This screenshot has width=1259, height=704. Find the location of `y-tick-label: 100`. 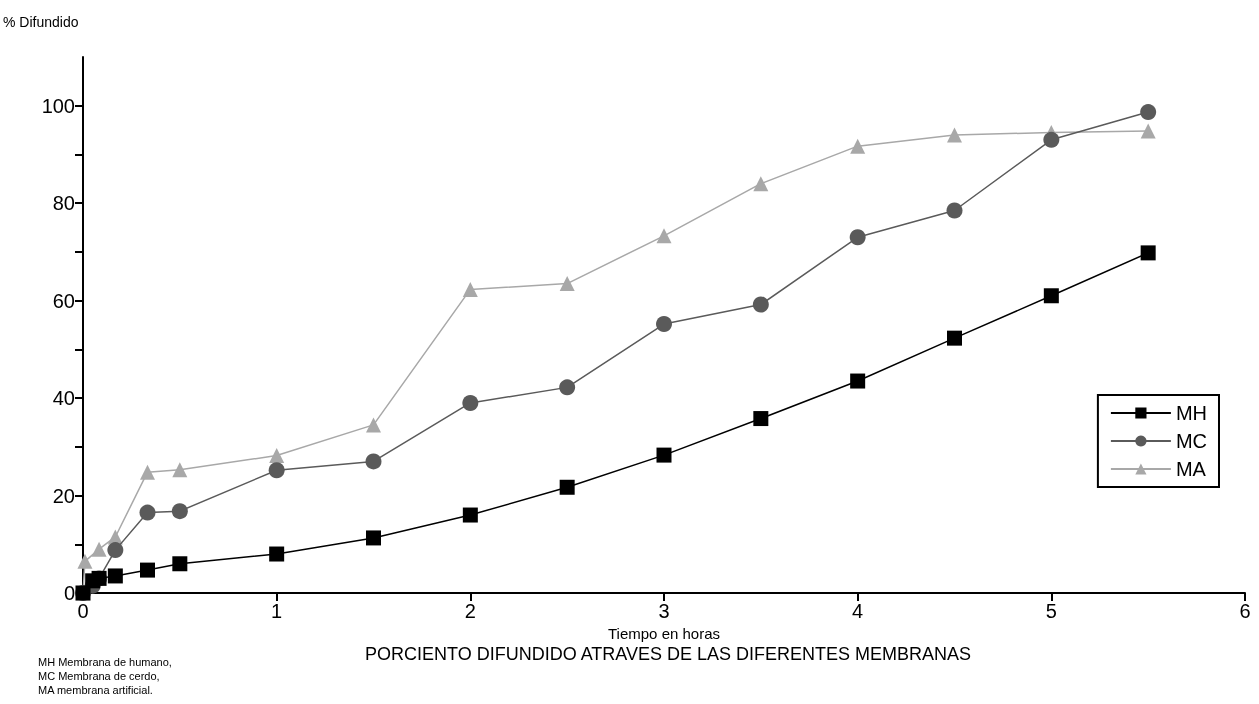

y-tick-label: 100 is located at coordinates (58, 105).